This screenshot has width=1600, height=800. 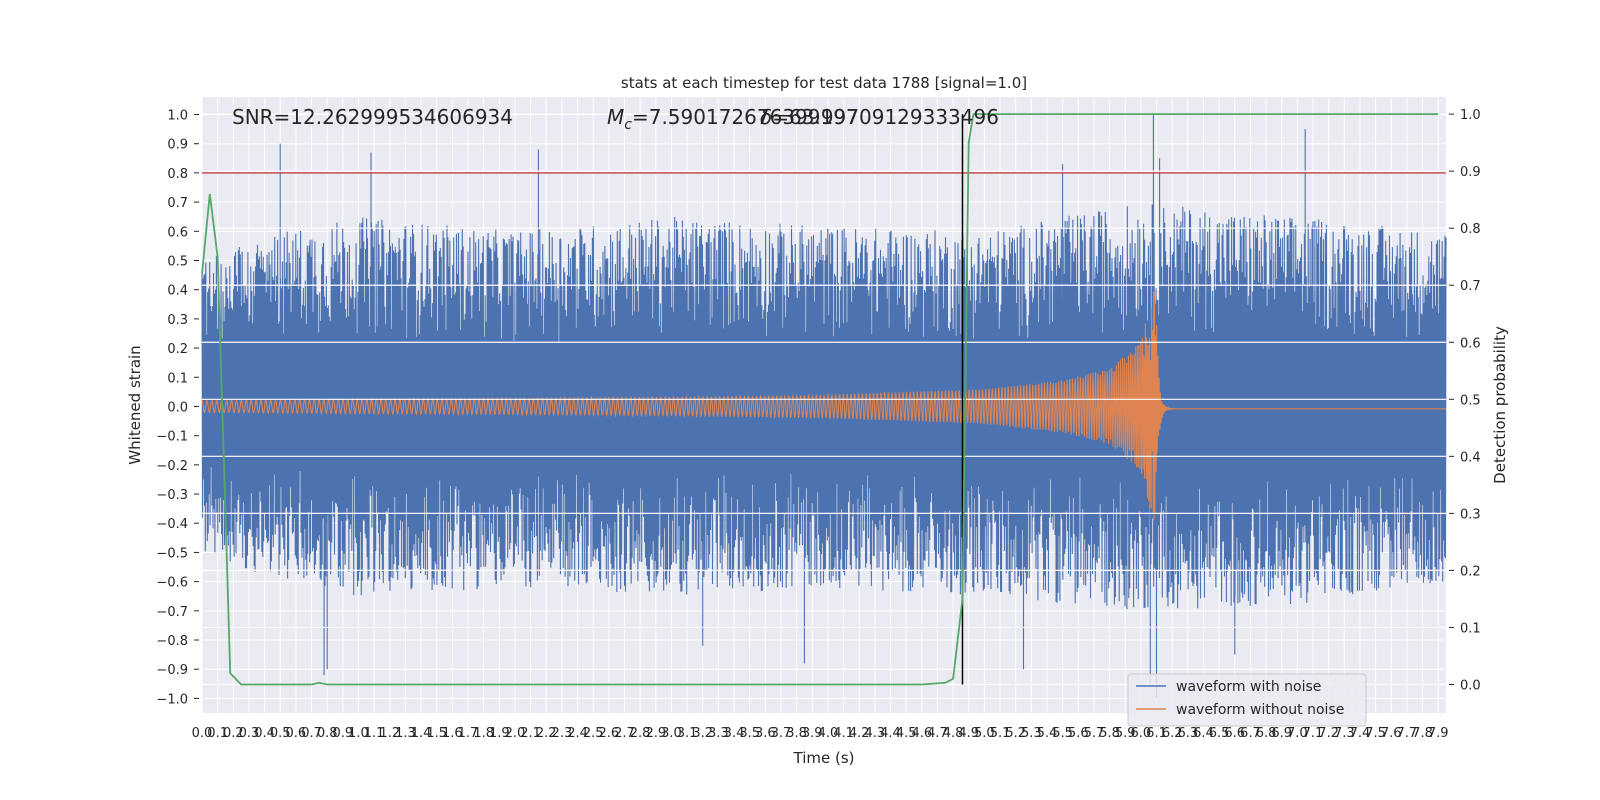 What do you see at coordinates (1328, 733) in the screenshot?
I see `x-tick-label: 7.2` at bounding box center [1328, 733].